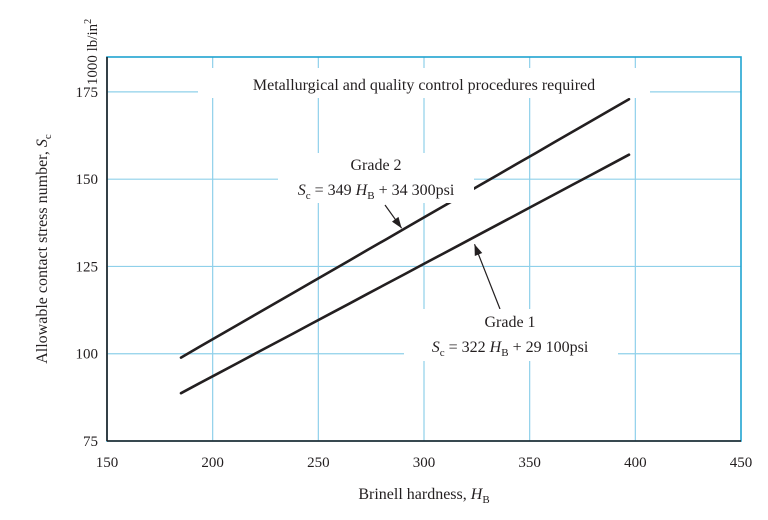 This screenshot has height=520, width=768. I want to click on x-tick-label-450: 450, so click(741, 463).